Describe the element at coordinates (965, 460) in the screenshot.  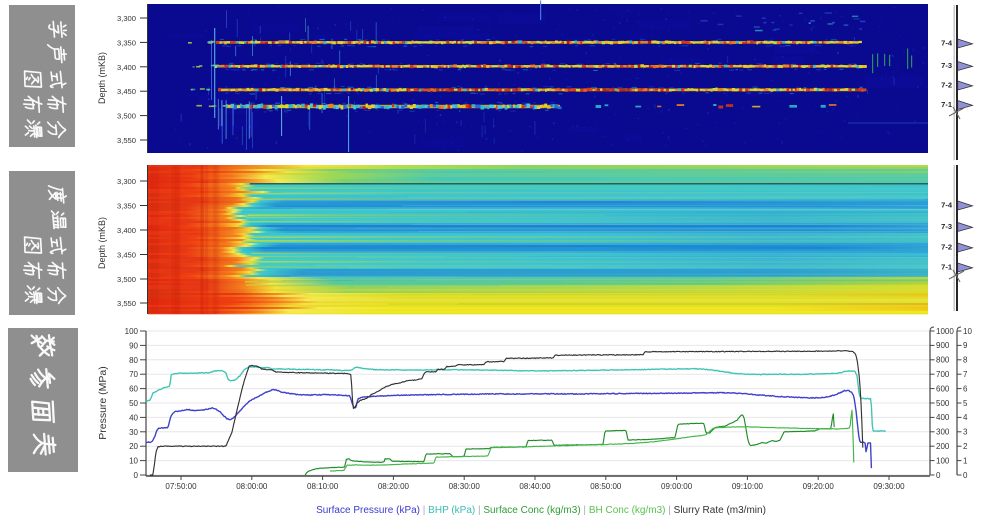
I see `svg-text: 1` at that location.